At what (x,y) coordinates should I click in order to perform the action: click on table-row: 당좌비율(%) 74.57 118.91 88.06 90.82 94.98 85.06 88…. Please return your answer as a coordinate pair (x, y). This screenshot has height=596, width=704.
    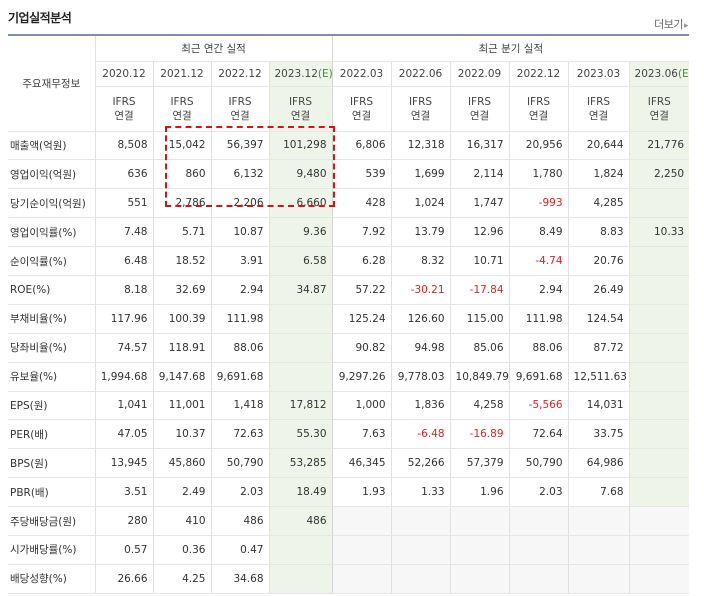
    Looking at the image, I should click on (349, 348).